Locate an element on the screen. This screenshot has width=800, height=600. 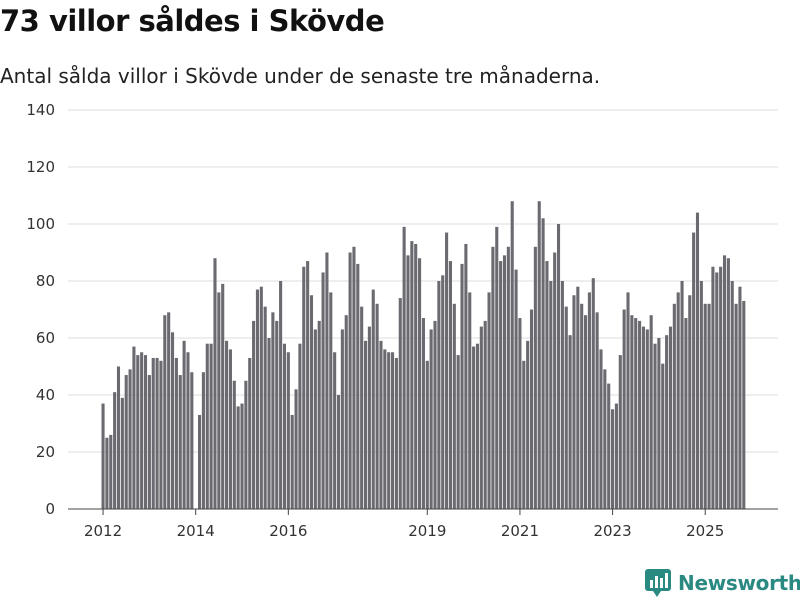
highlight-value-label: 73 is located at coordinates (789, 2).